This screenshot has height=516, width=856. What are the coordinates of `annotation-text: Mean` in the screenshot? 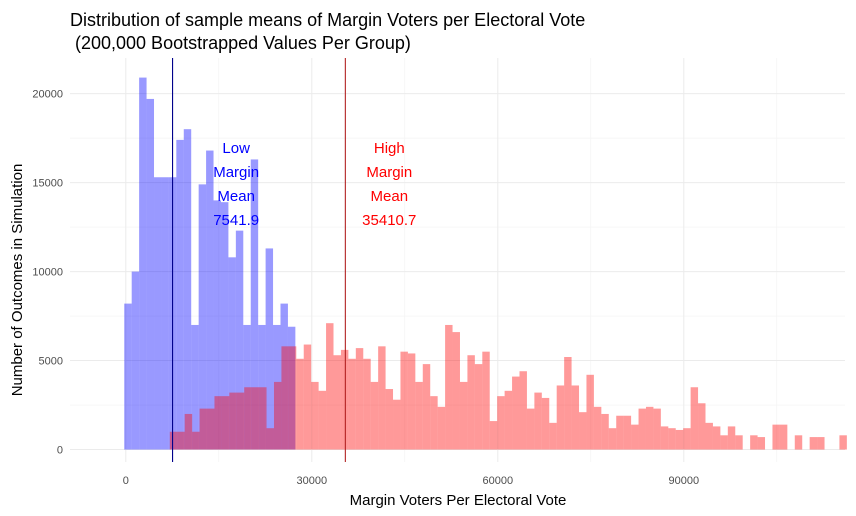 It's located at (390, 196).